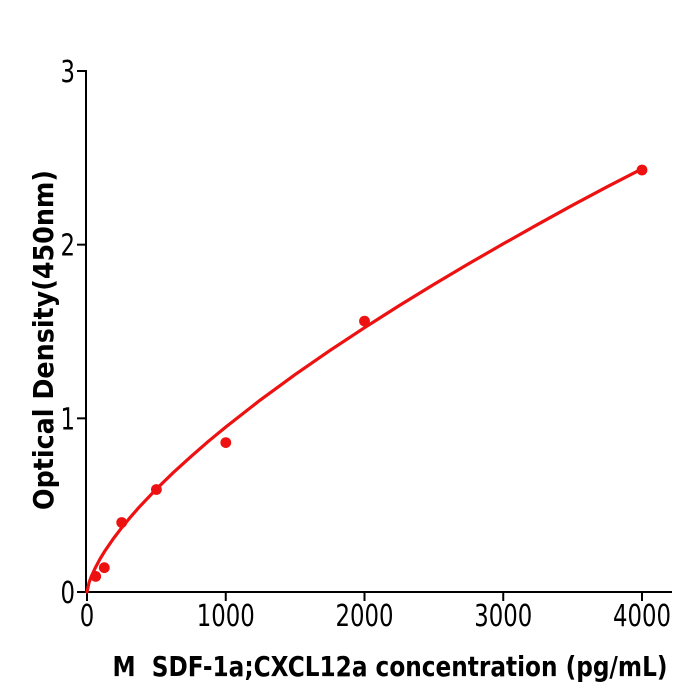 This screenshot has height=700, width=700. What do you see at coordinates (68, 419) in the screenshot?
I see `y-tick-label: 1` at bounding box center [68, 419].